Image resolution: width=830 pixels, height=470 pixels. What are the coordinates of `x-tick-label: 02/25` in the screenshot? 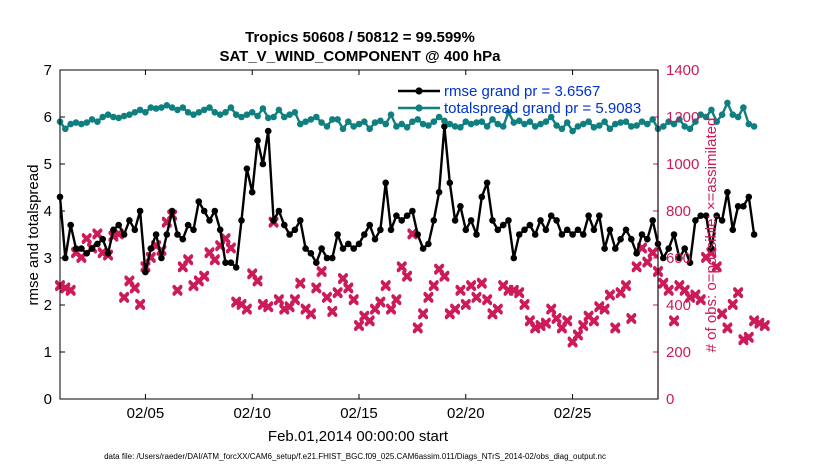 It's located at (573, 413).